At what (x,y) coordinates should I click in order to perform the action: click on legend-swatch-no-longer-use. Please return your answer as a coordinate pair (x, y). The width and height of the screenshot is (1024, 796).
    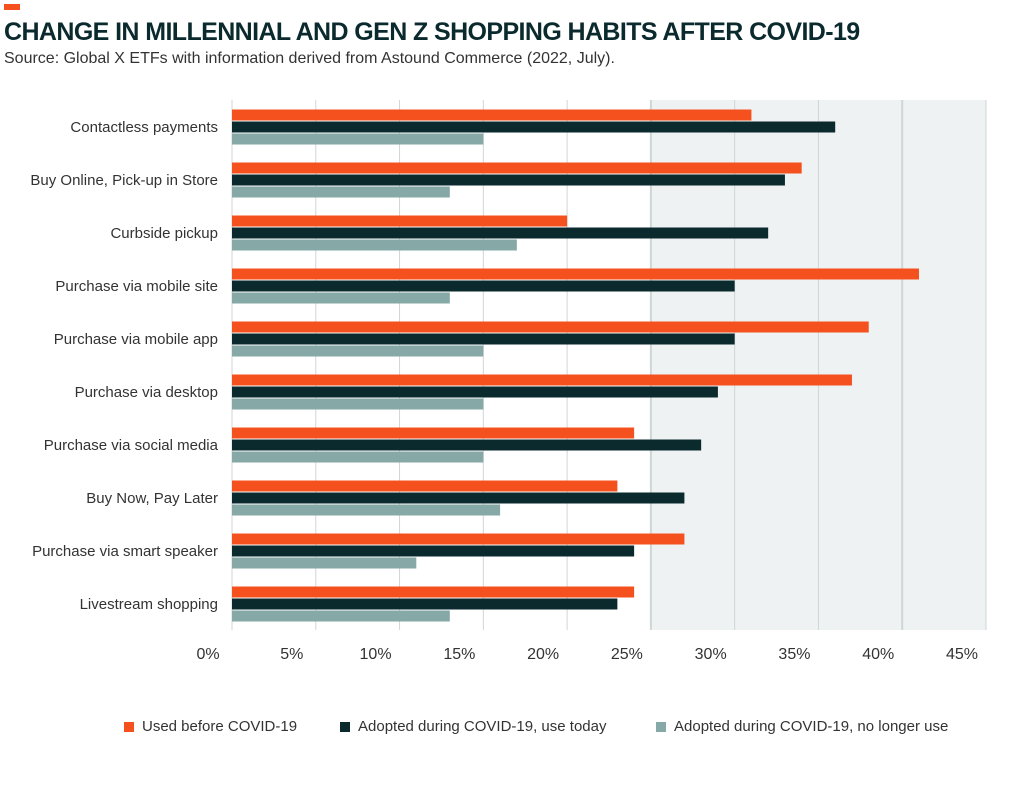
    Looking at the image, I should click on (661, 726).